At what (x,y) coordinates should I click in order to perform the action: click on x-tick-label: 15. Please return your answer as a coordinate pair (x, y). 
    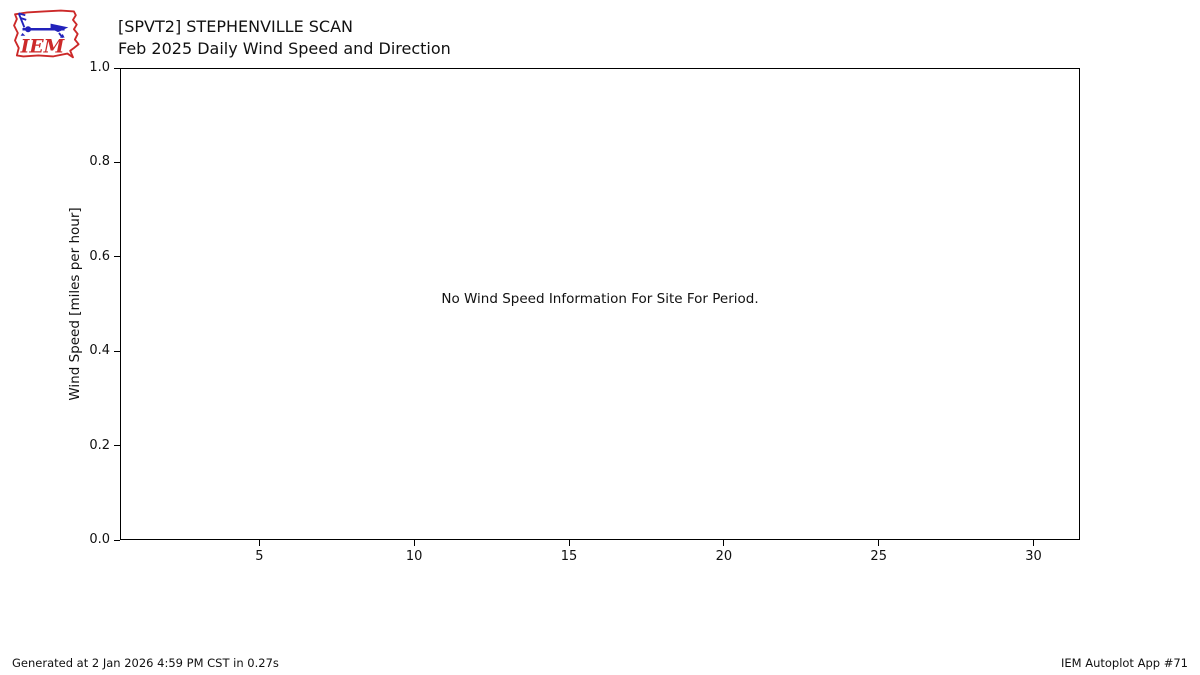
    Looking at the image, I should click on (569, 556).